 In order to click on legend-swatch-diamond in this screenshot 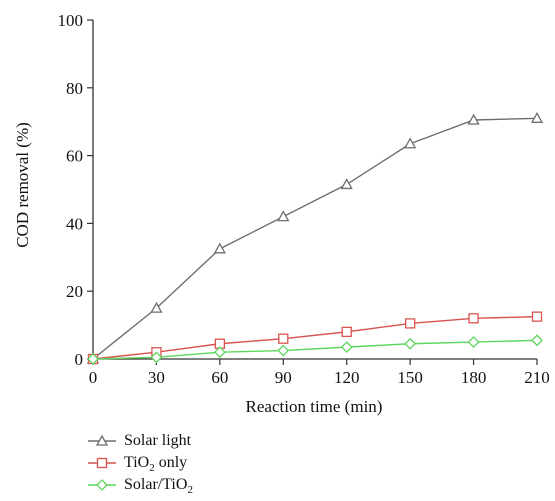, I will do `click(102, 485)`.